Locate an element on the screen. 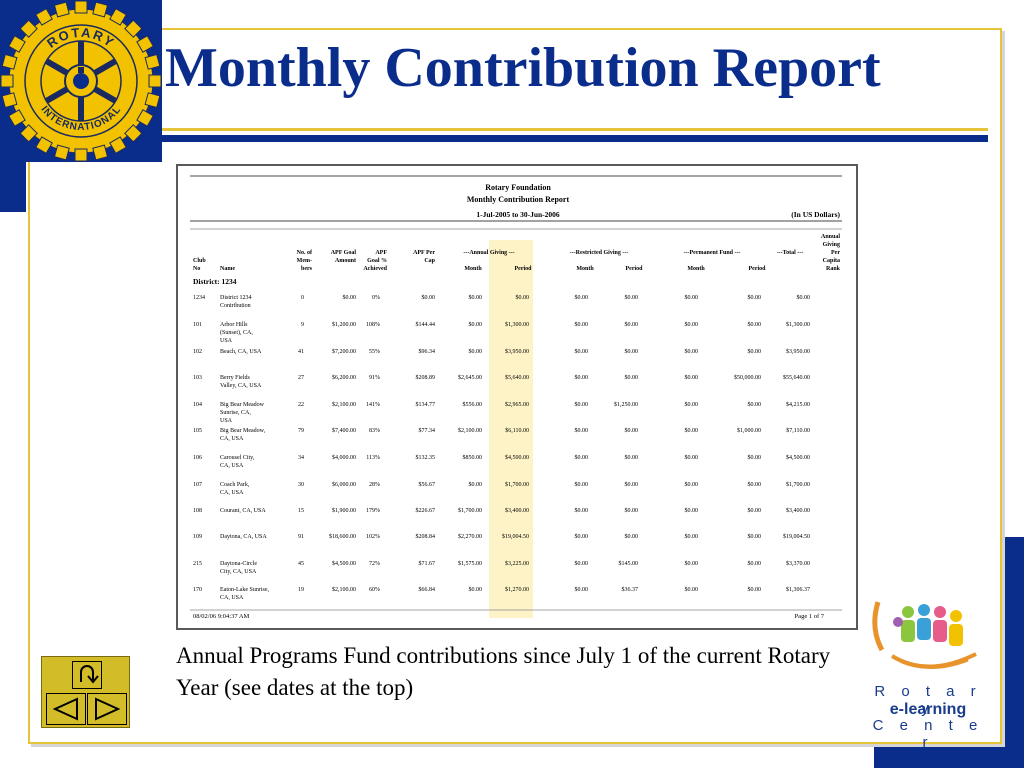 This screenshot has width=1024, height=768. report-footer-right: Page 1 of 7 is located at coordinates (810, 616).